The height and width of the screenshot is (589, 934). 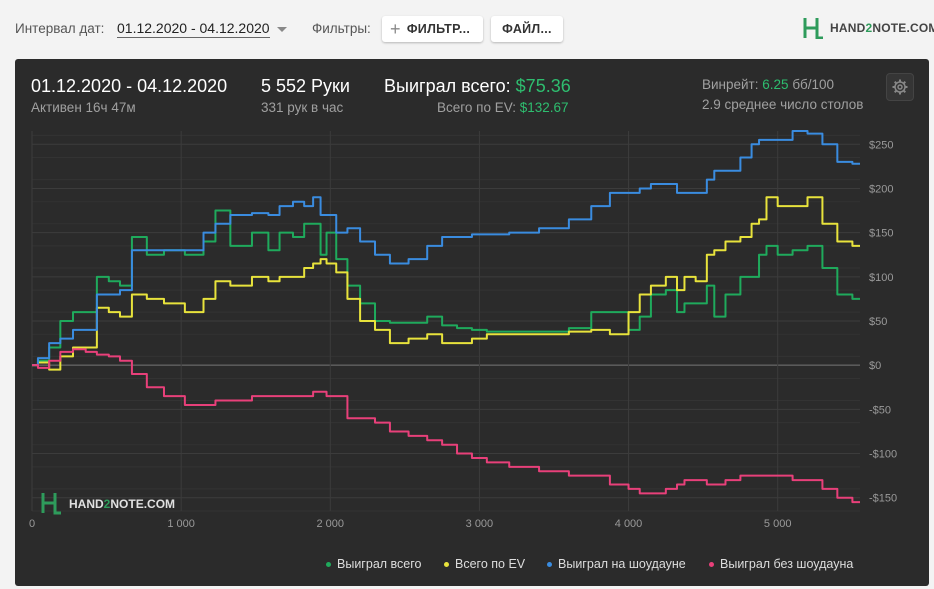 What do you see at coordinates (282, 29) in the screenshot?
I see `chevron-down-icon` at bounding box center [282, 29].